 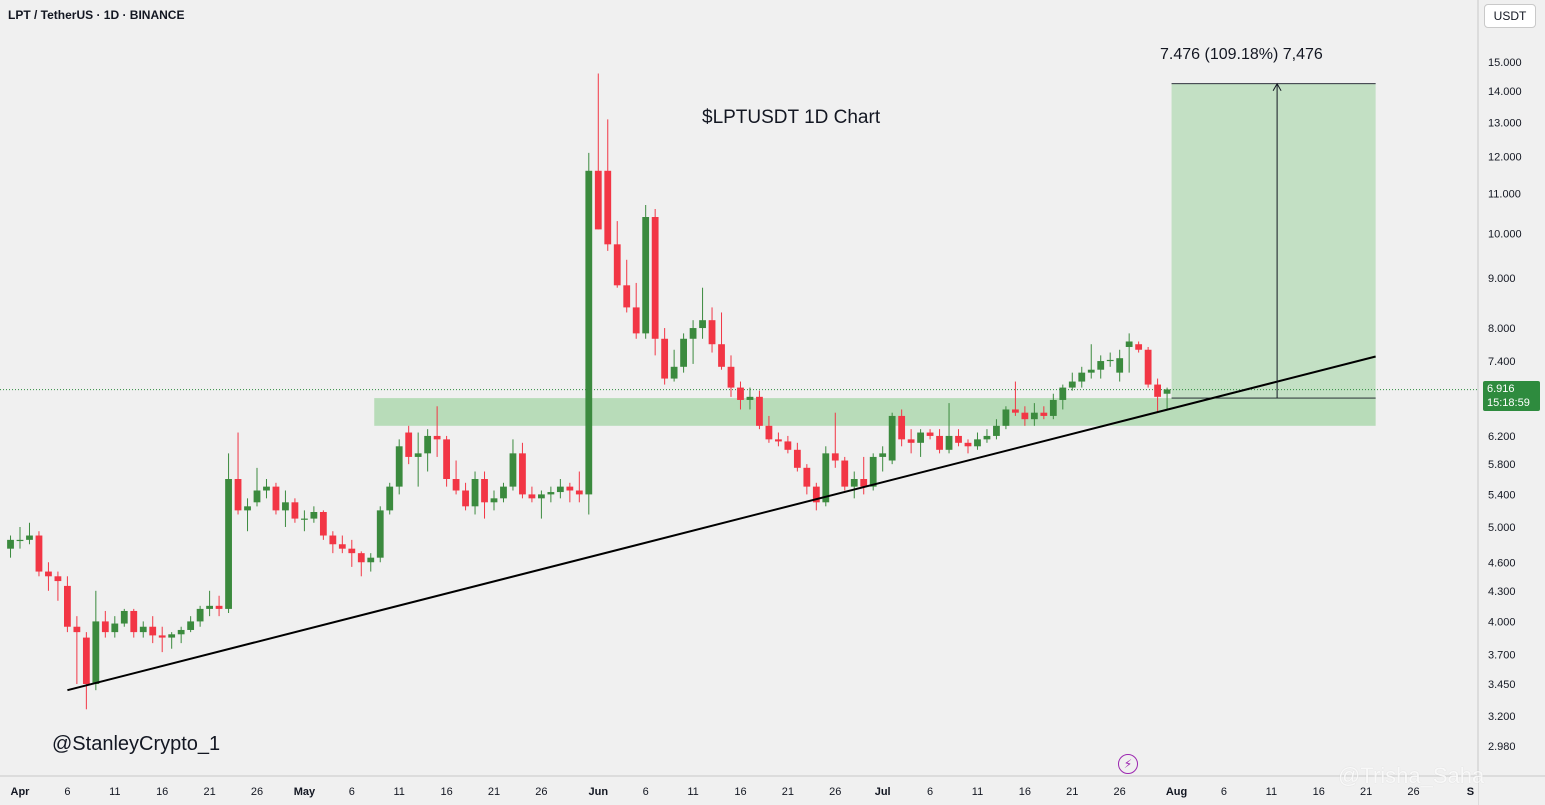 What do you see at coordinates (21, 792) in the screenshot?
I see `time-tick-label: Apr` at bounding box center [21, 792].